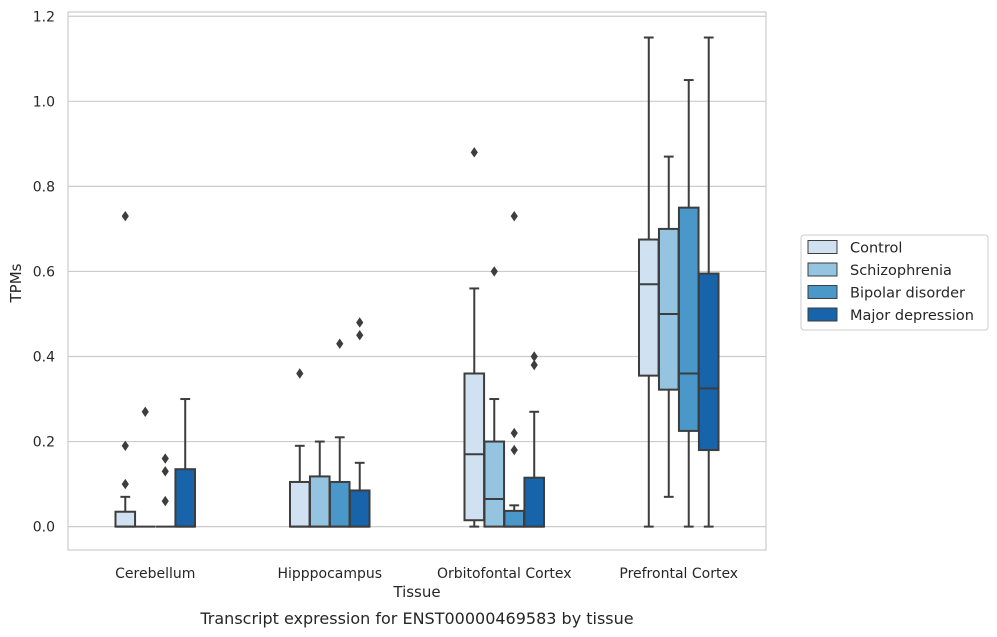 This screenshot has width=997, height=637. I want to click on y-tick-label: 0.6, so click(44, 272).